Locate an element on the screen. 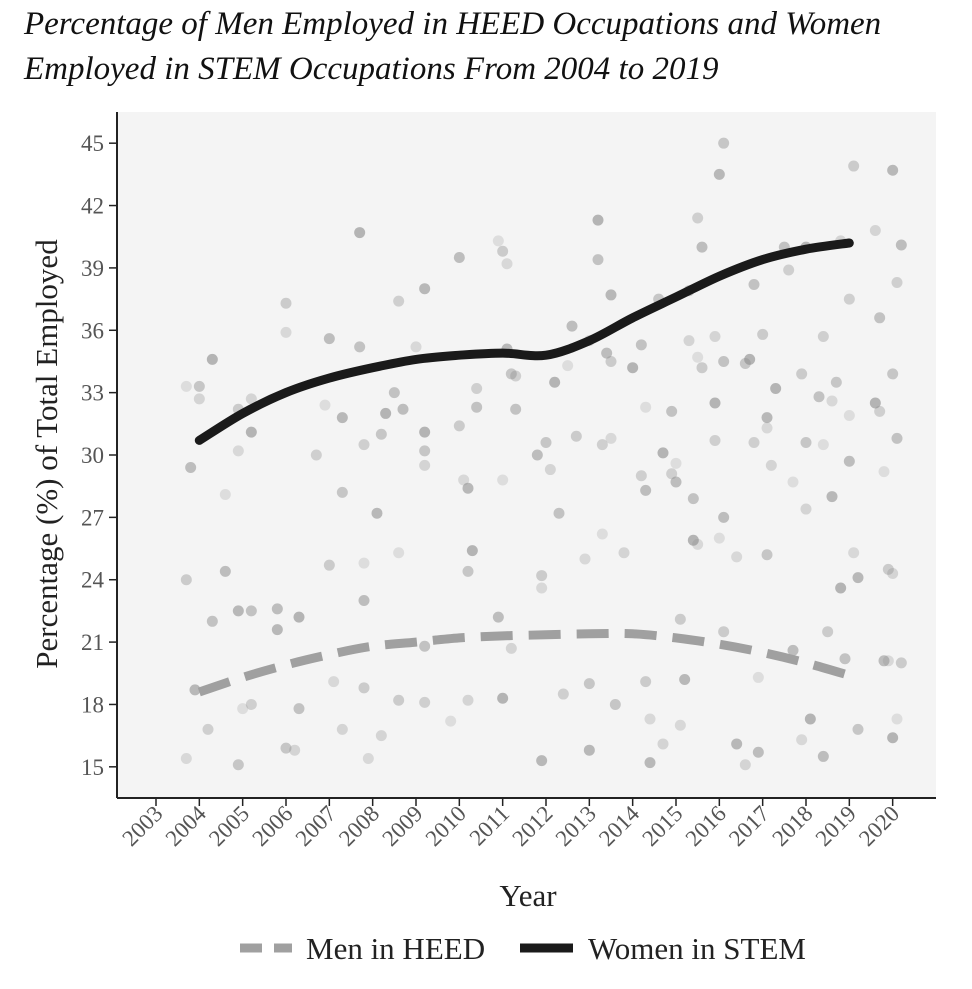 This screenshot has width=972, height=989. x-axis-title: Year is located at coordinates (528, 895).